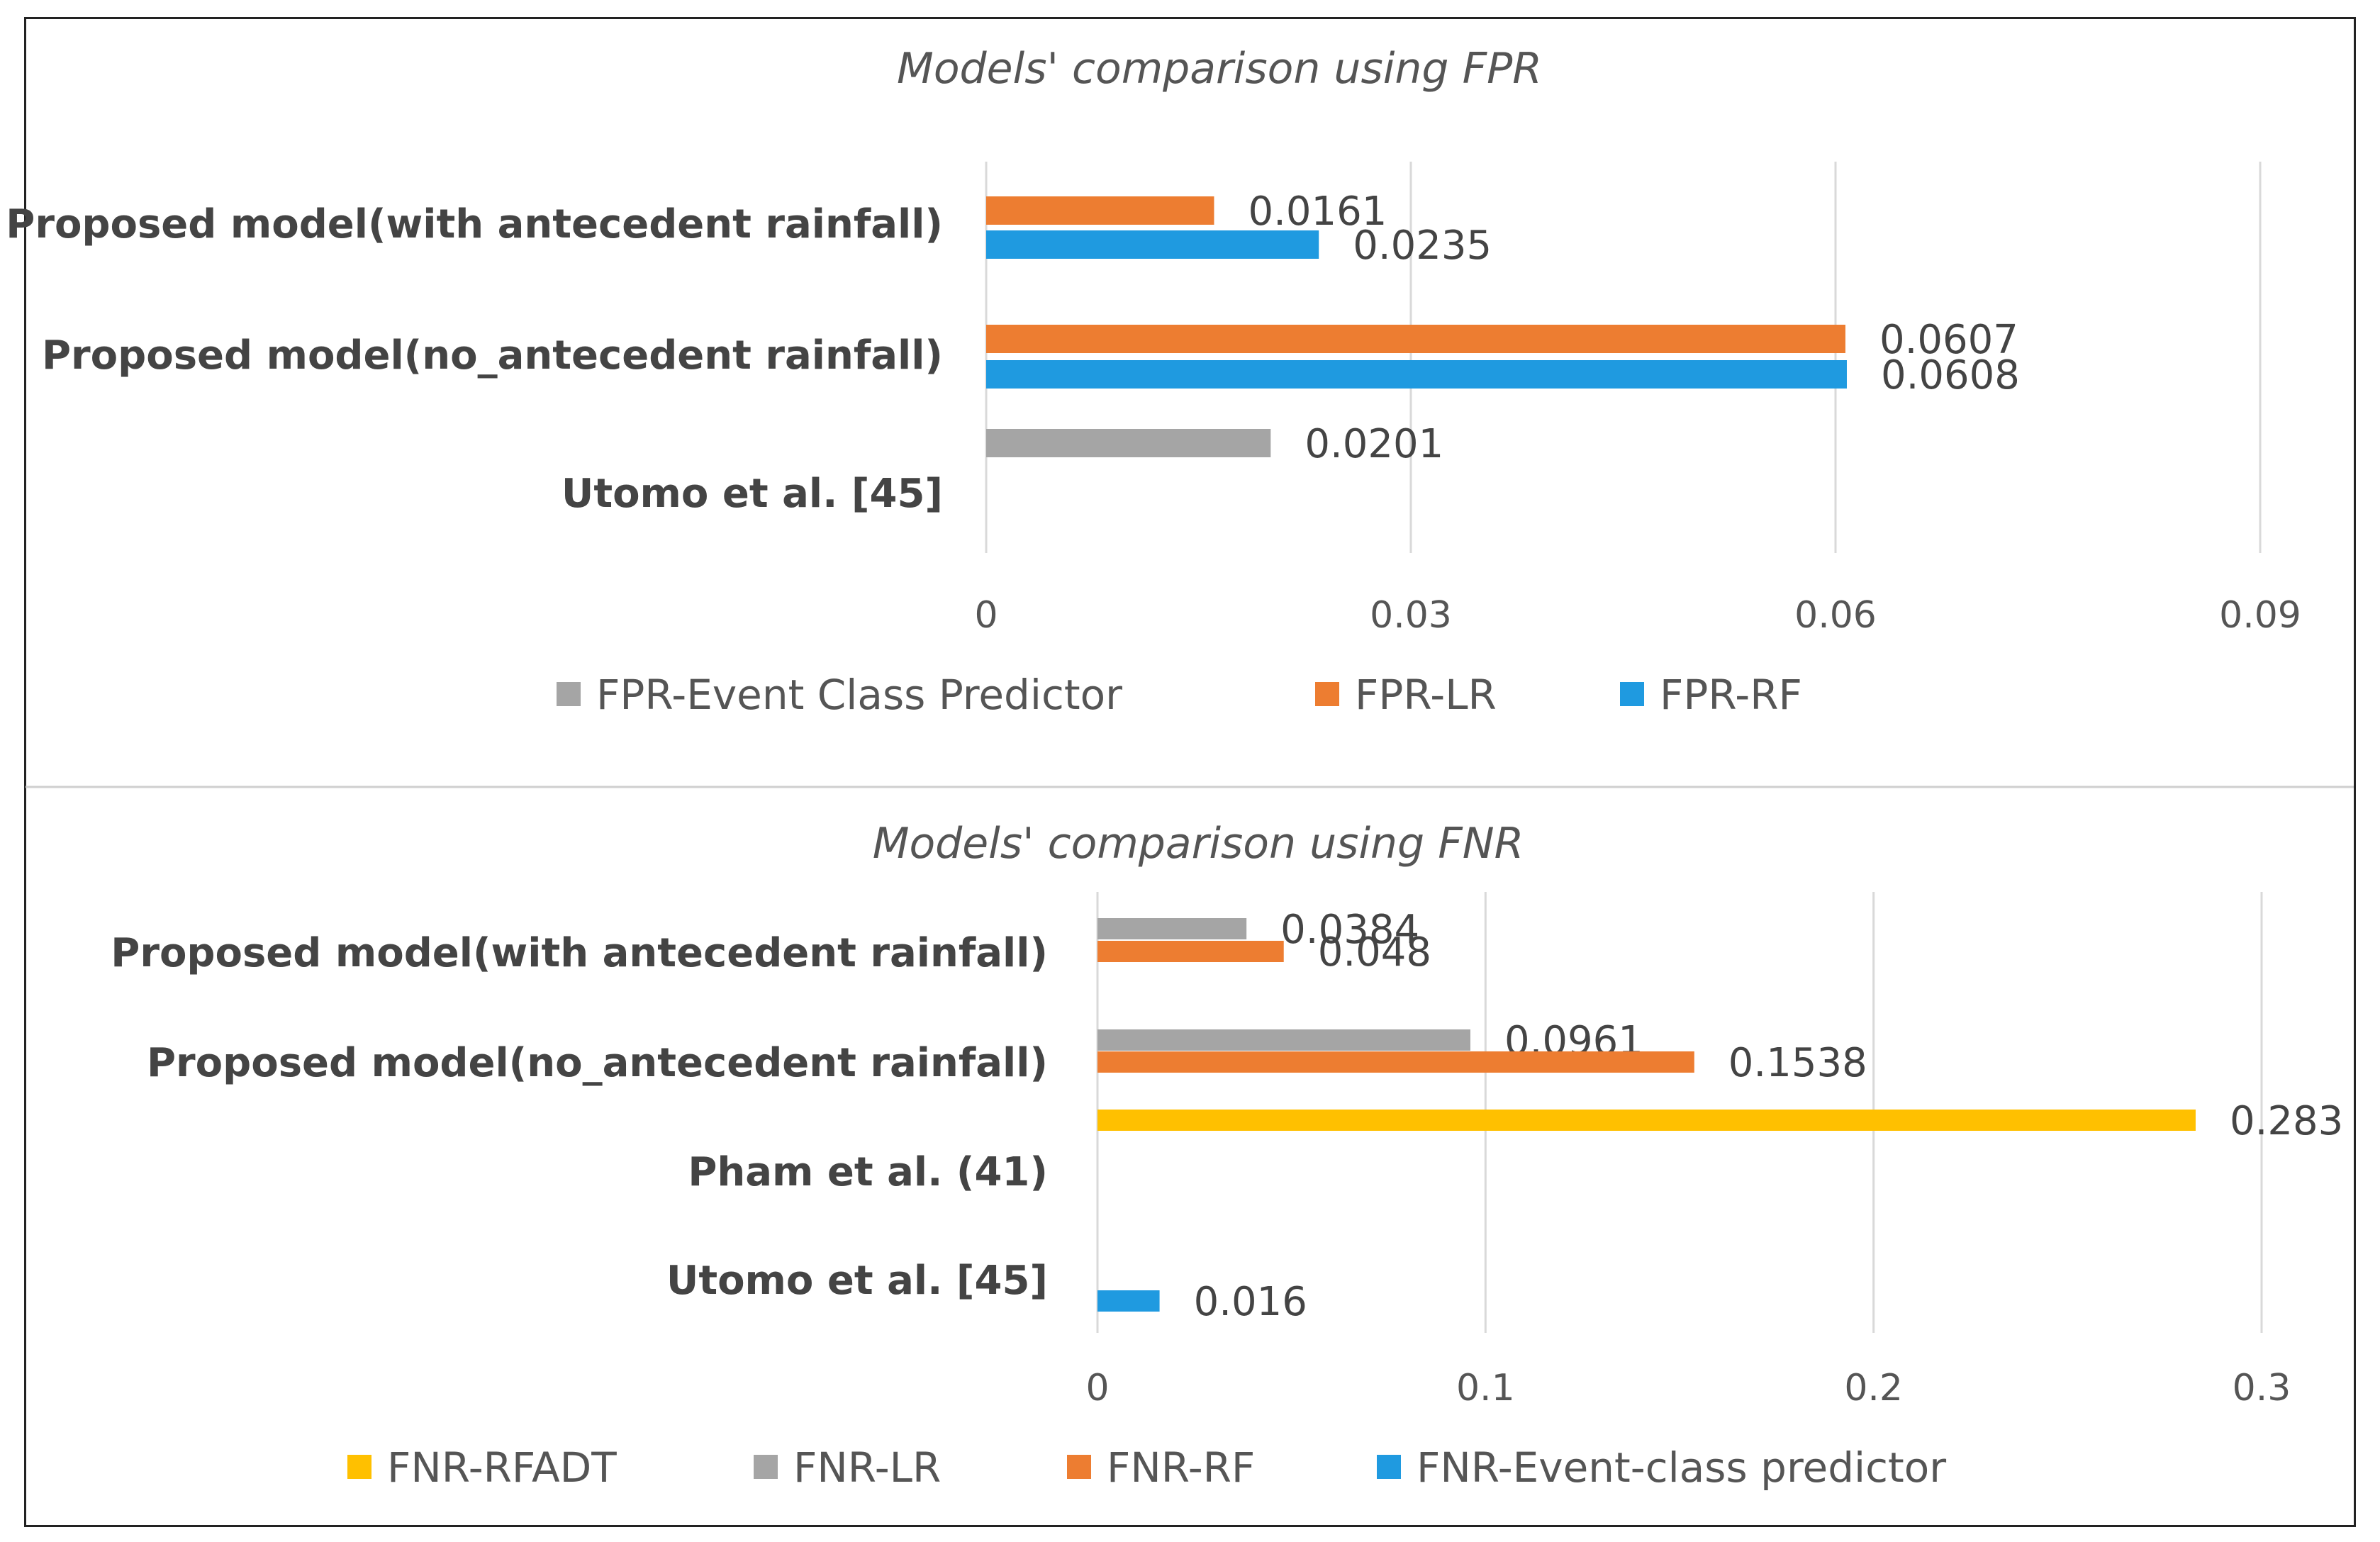 This screenshot has height=1542, width=2380. What do you see at coordinates (1836, 616) in the screenshot?
I see `fpr-tick-label: 0.06` at bounding box center [1836, 616].